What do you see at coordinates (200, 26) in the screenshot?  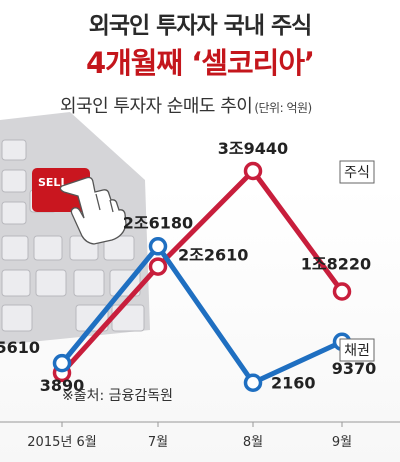 I see `headline-line-1: 외국인 투자자 국내 주식` at bounding box center [200, 26].